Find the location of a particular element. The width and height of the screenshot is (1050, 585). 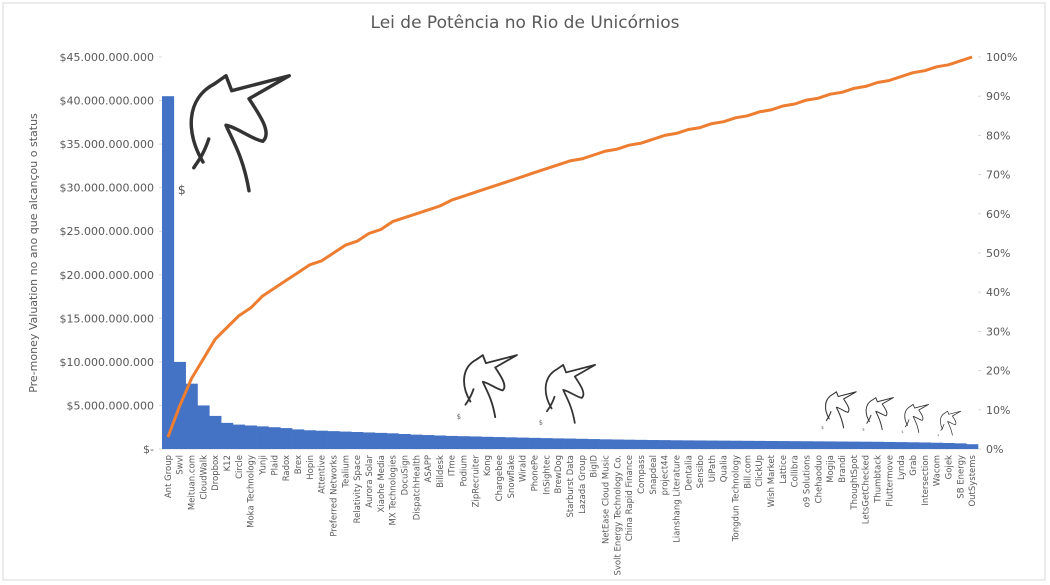

y2-tick-label: 100% is located at coordinates (1001, 57).